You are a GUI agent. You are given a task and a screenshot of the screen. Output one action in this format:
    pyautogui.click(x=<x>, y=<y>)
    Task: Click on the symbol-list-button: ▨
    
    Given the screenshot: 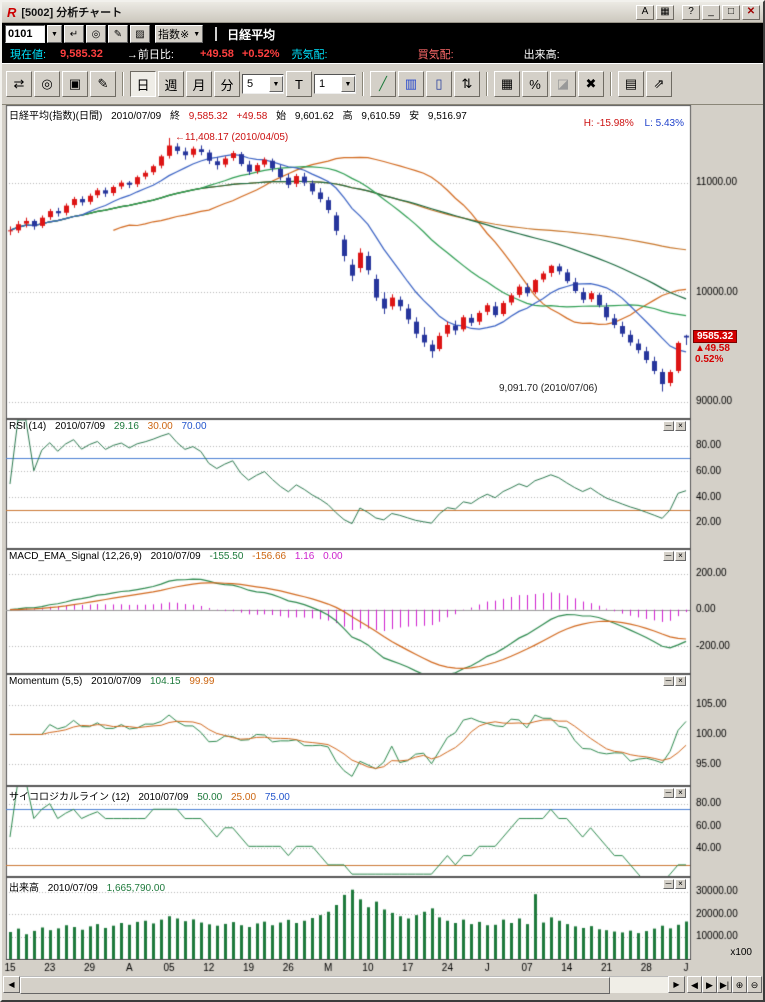 What is the action you would take?
    pyautogui.click(x=140, y=34)
    